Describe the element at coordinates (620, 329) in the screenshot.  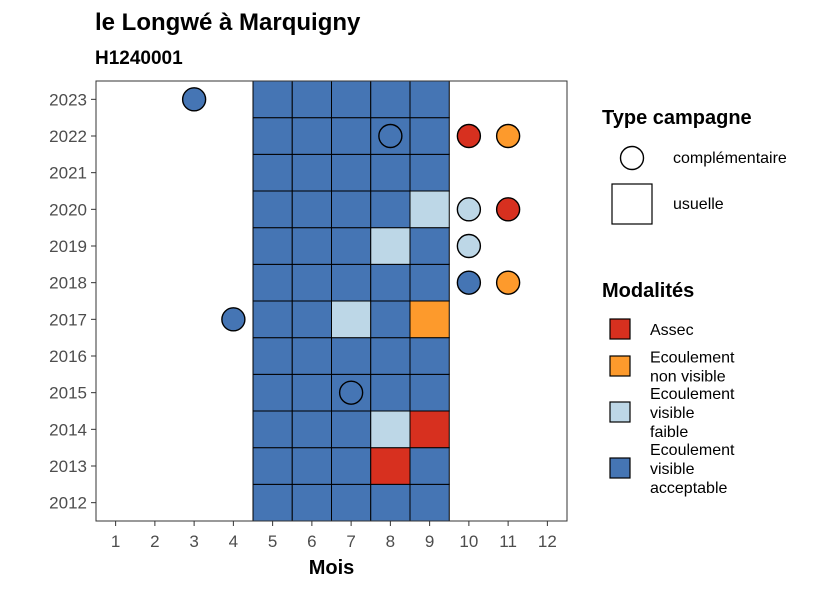
I see `legend-swatch-assec` at that location.